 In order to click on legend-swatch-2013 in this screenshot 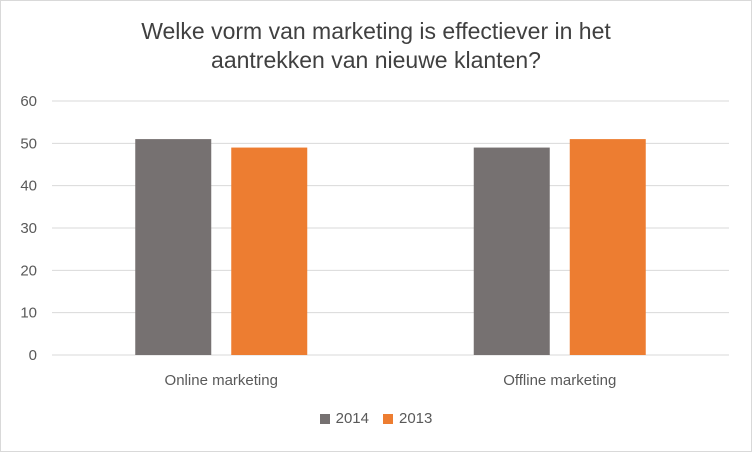, I will do `click(388, 418)`.